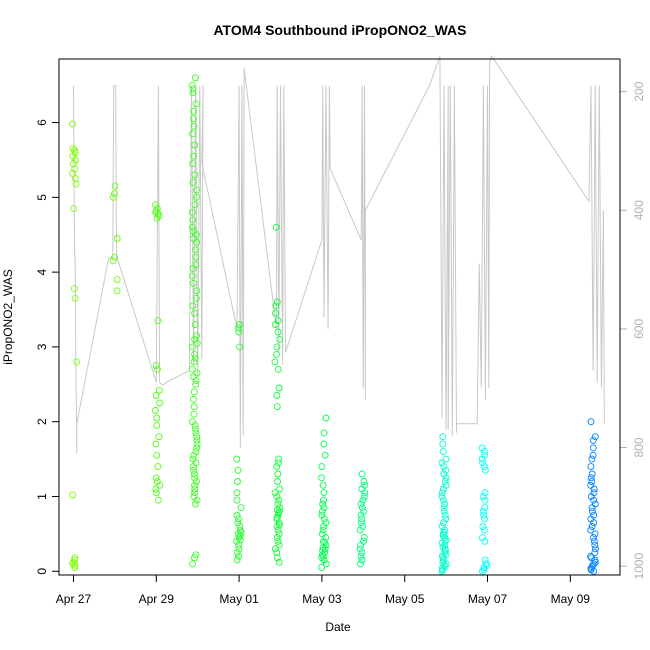 Image resolution: width=650 pixels, height=650 pixels. I want to click on y-axis-label: iPropONO2_WAS, so click(8, 317).